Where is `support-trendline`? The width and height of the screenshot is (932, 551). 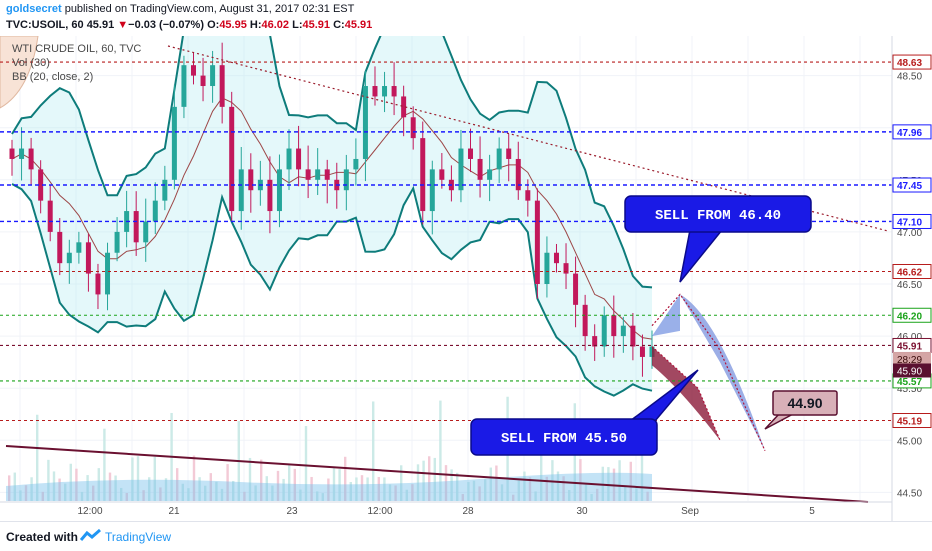
support-trendline is located at coordinates (437, 474).